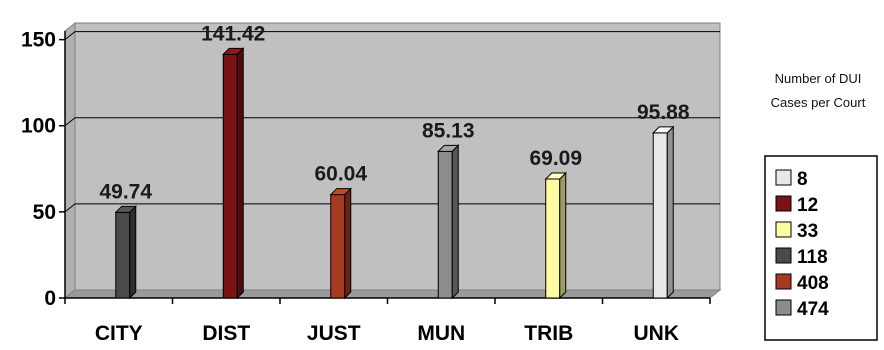 The height and width of the screenshot is (350, 884). I want to click on bar-dist, so click(233, 173).